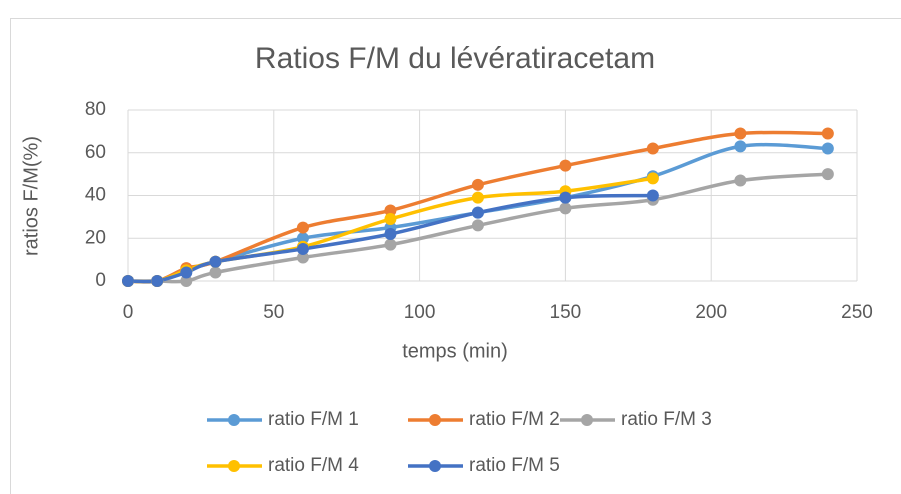  What do you see at coordinates (566, 312) in the screenshot?
I see `x-tick-label: 150` at bounding box center [566, 312].